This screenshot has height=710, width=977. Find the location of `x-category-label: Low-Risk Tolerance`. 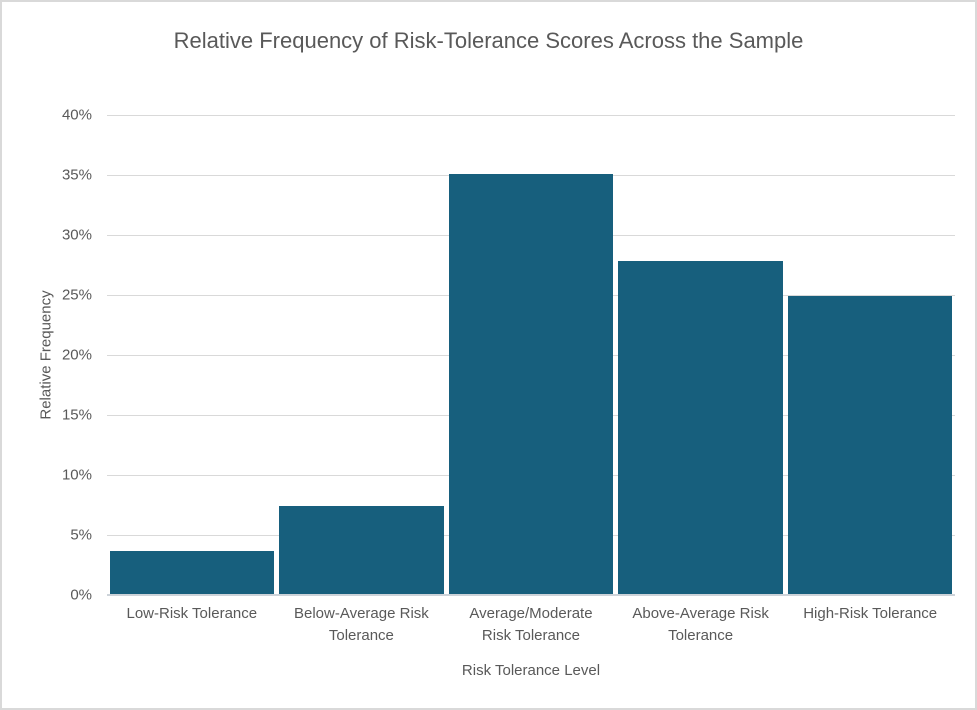

x-category-label: Low-Risk Tolerance is located at coordinates (192, 613).